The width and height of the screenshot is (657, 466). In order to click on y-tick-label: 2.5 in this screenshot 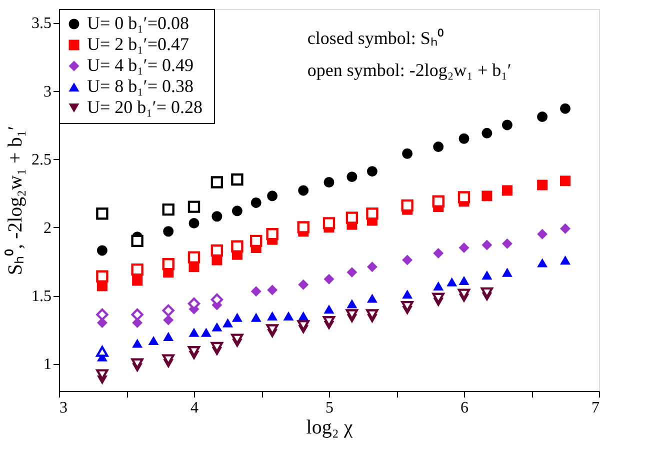, I will do `click(42, 160)`.